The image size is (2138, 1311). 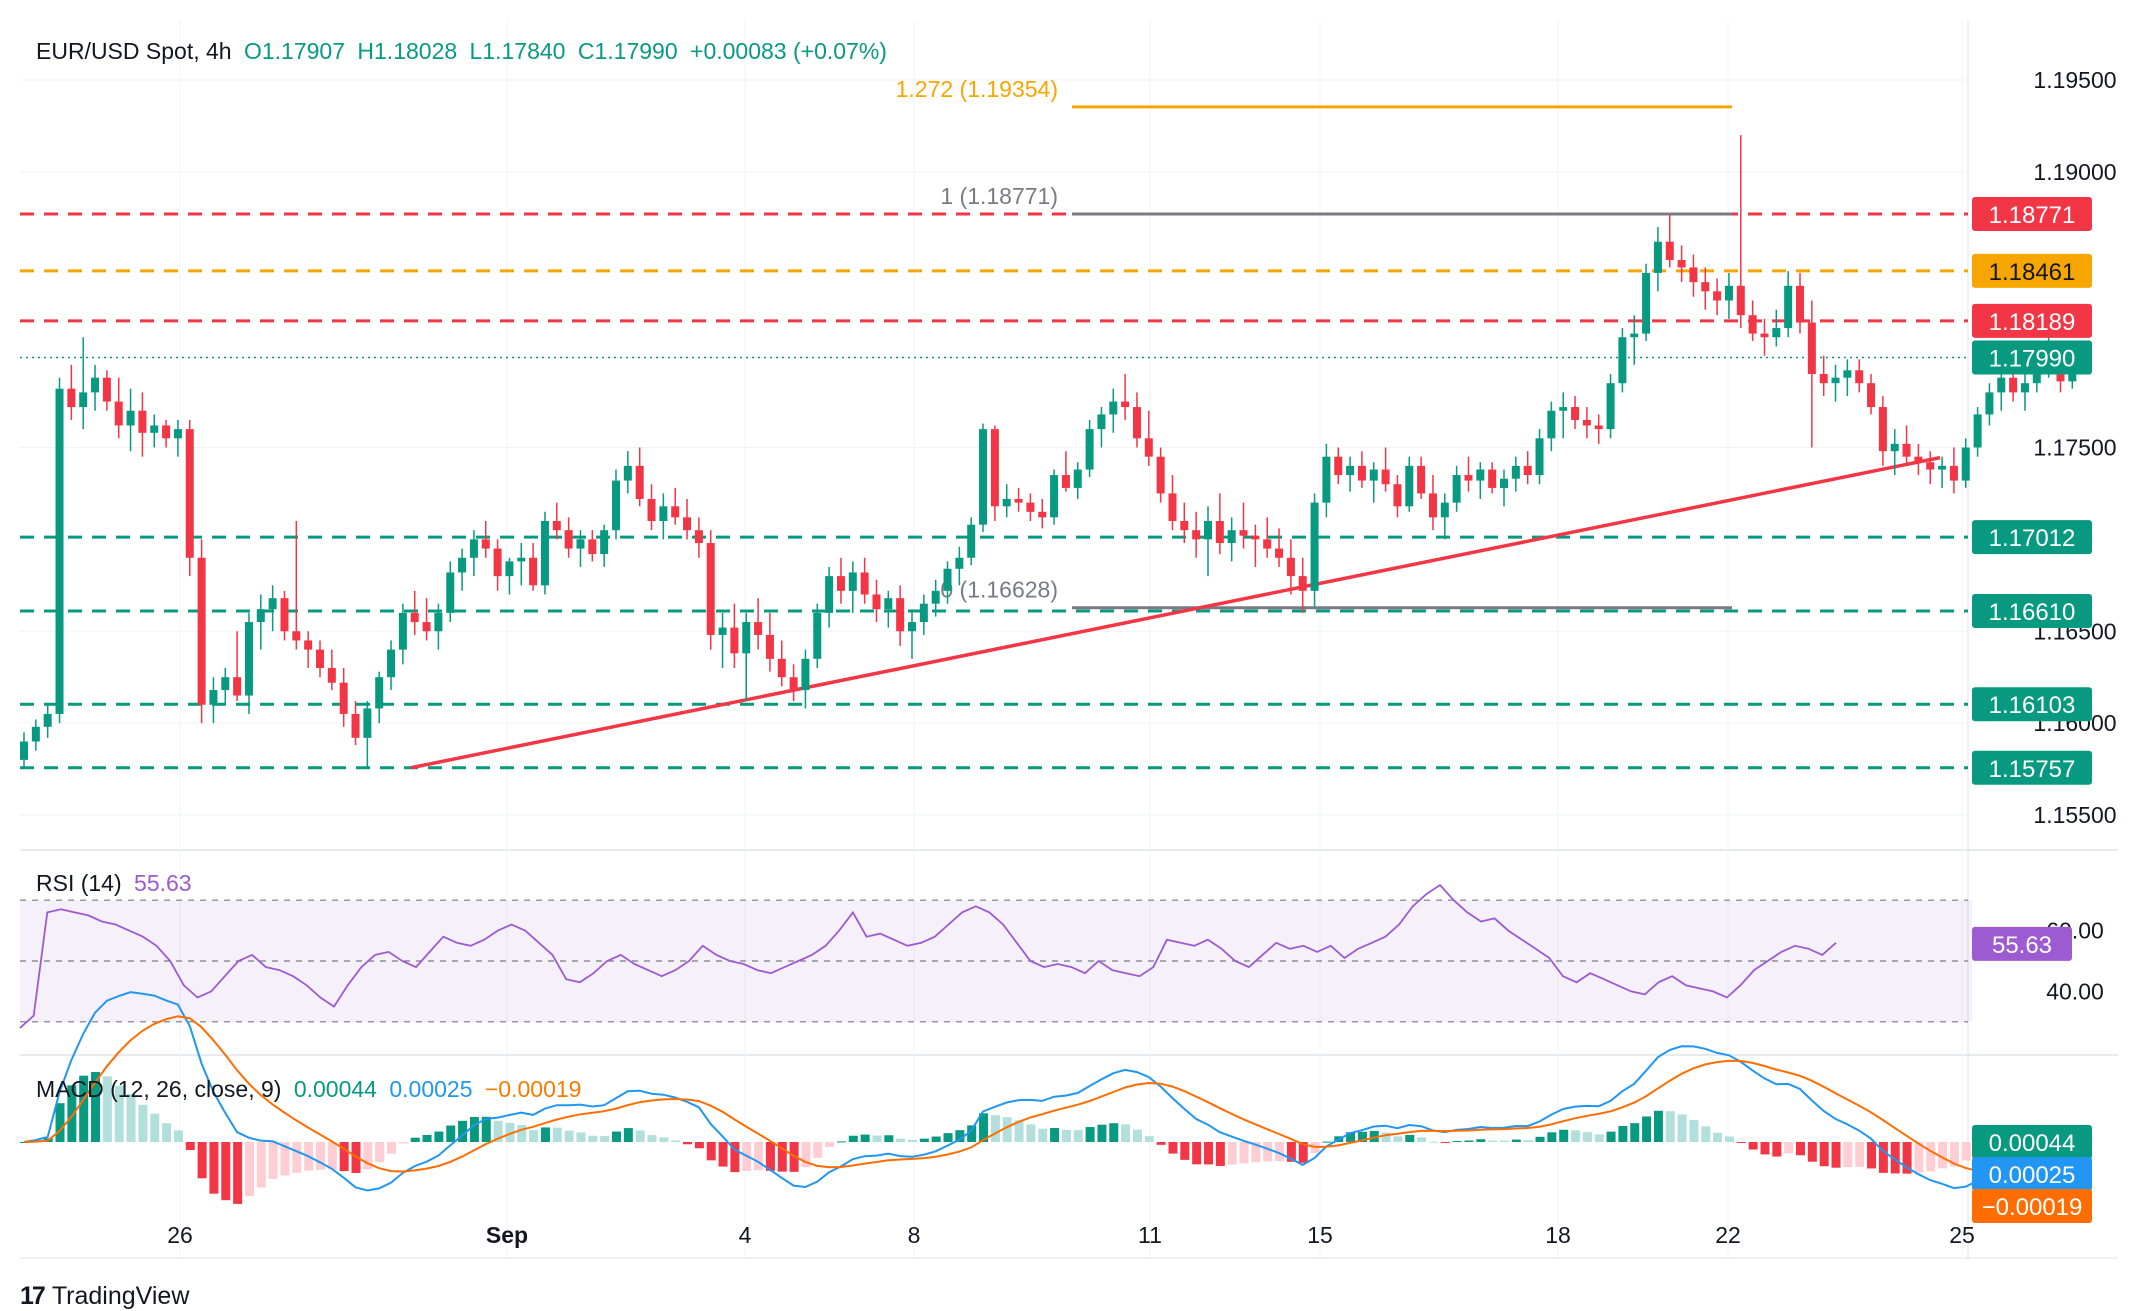 What do you see at coordinates (1320, 1235) in the screenshot?
I see `x-tick-label: 15` at bounding box center [1320, 1235].